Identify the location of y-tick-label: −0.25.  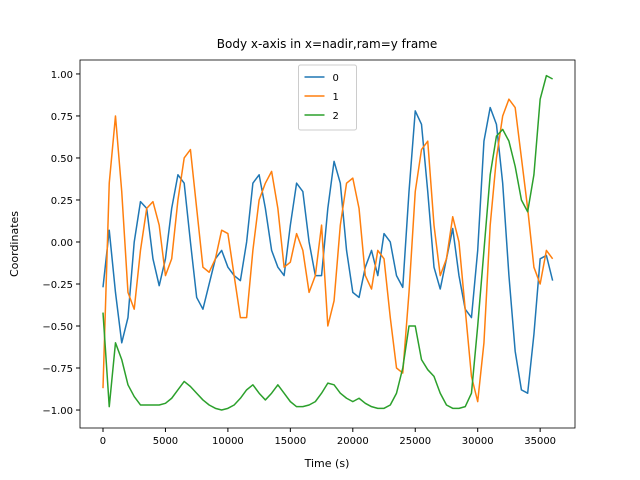
(57, 285).